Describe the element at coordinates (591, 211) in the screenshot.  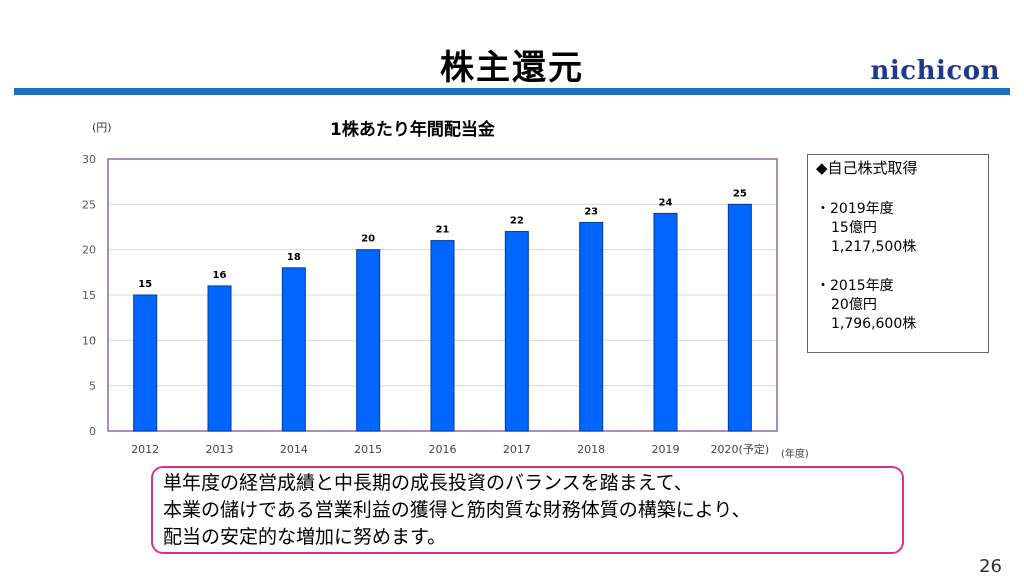
I see `data-label: 23` at that location.